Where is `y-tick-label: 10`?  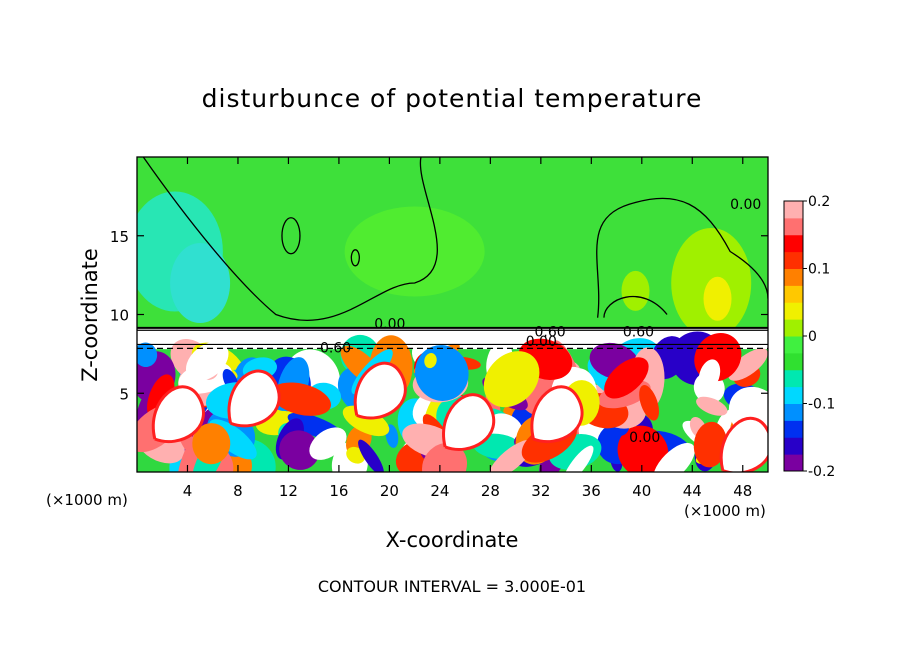
y-tick-label: 10 is located at coordinates (119, 316).